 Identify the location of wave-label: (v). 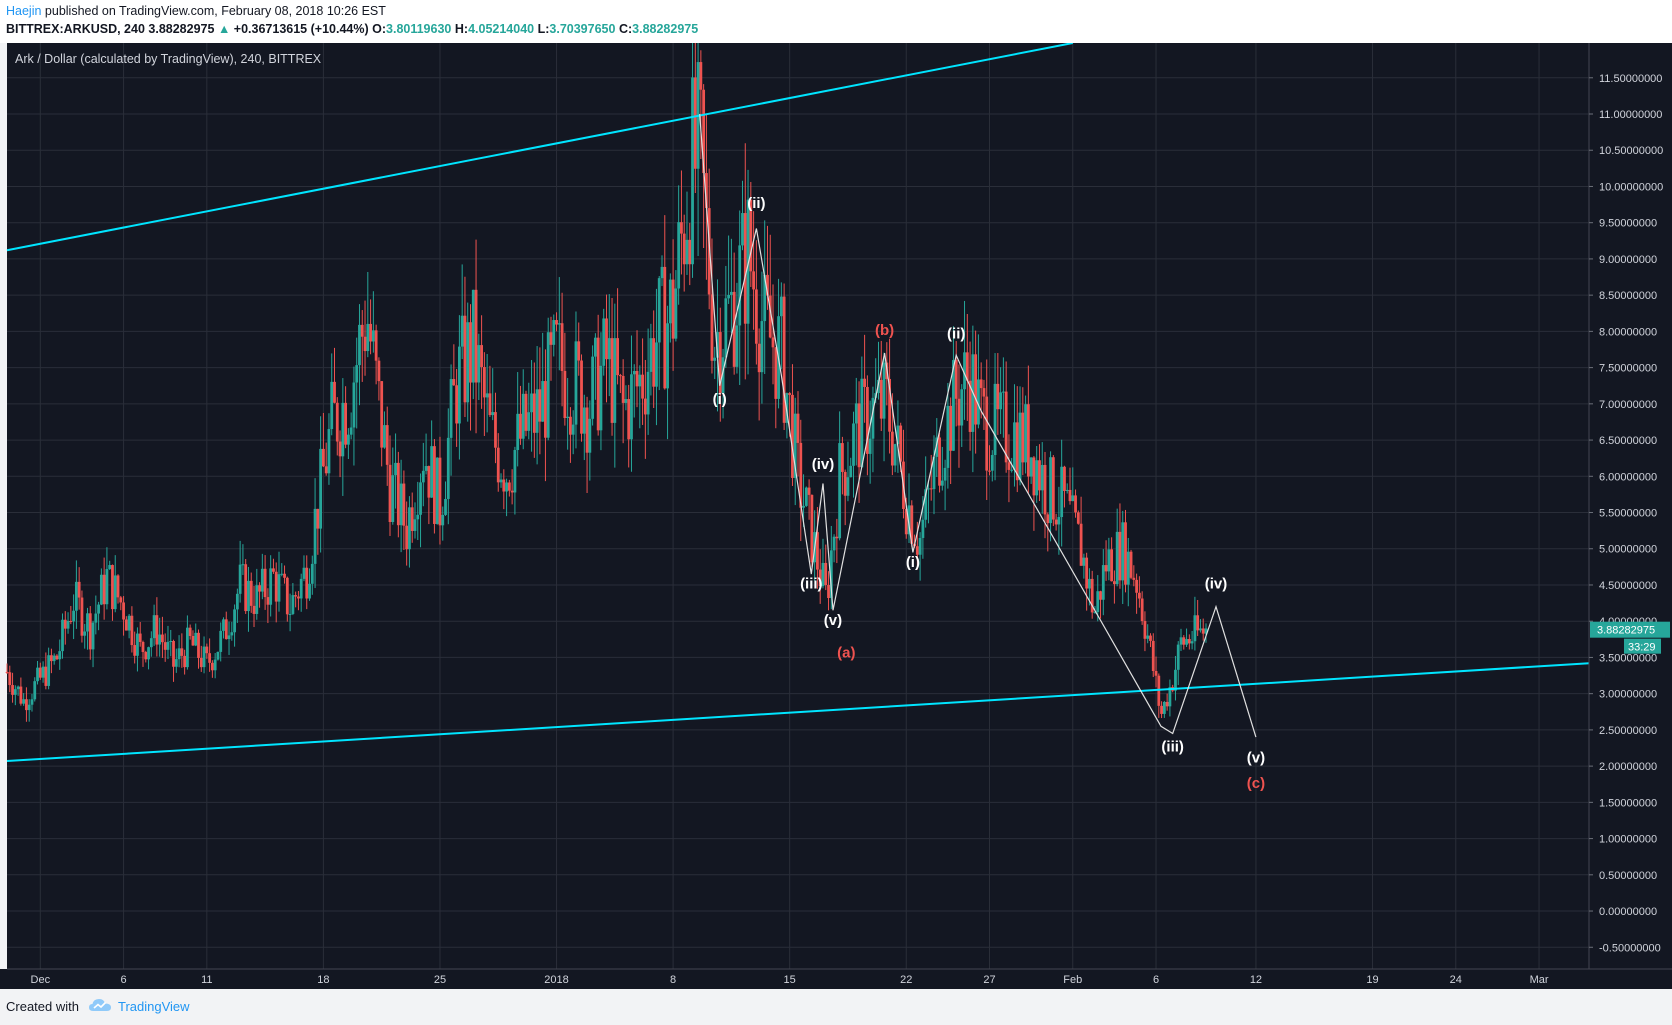
(1256, 757).